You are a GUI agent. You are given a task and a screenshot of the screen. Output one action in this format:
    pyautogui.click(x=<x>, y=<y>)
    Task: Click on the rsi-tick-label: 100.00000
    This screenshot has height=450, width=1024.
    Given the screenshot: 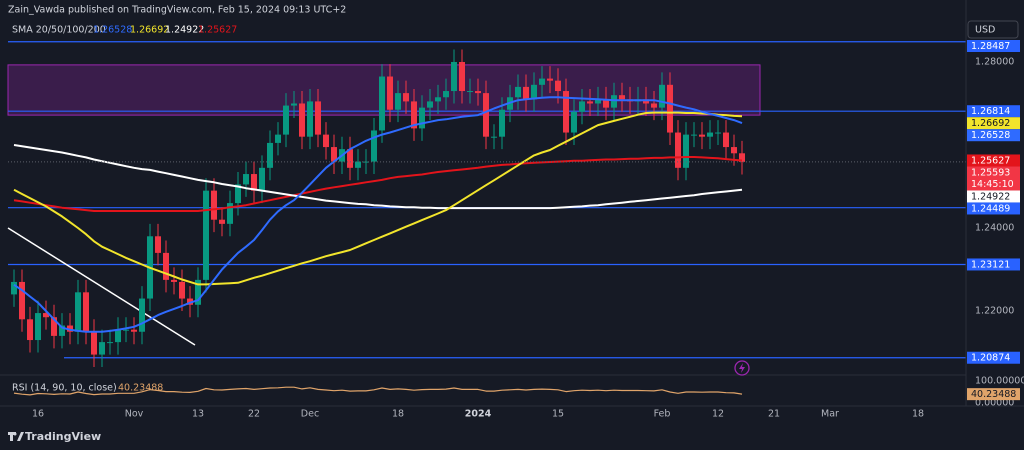 What is the action you would take?
    pyautogui.click(x=999, y=381)
    